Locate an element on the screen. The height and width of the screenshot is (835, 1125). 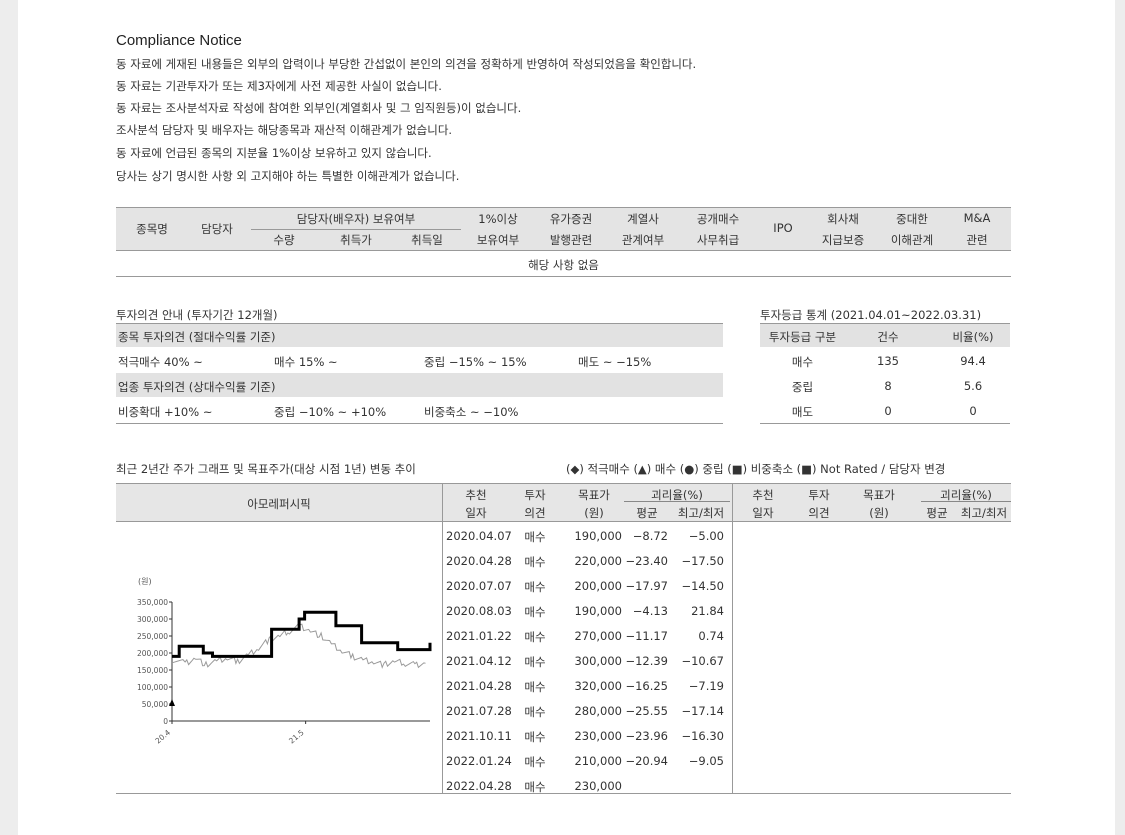
col-affiliate: 계열사 is located at coordinates (643, 219).